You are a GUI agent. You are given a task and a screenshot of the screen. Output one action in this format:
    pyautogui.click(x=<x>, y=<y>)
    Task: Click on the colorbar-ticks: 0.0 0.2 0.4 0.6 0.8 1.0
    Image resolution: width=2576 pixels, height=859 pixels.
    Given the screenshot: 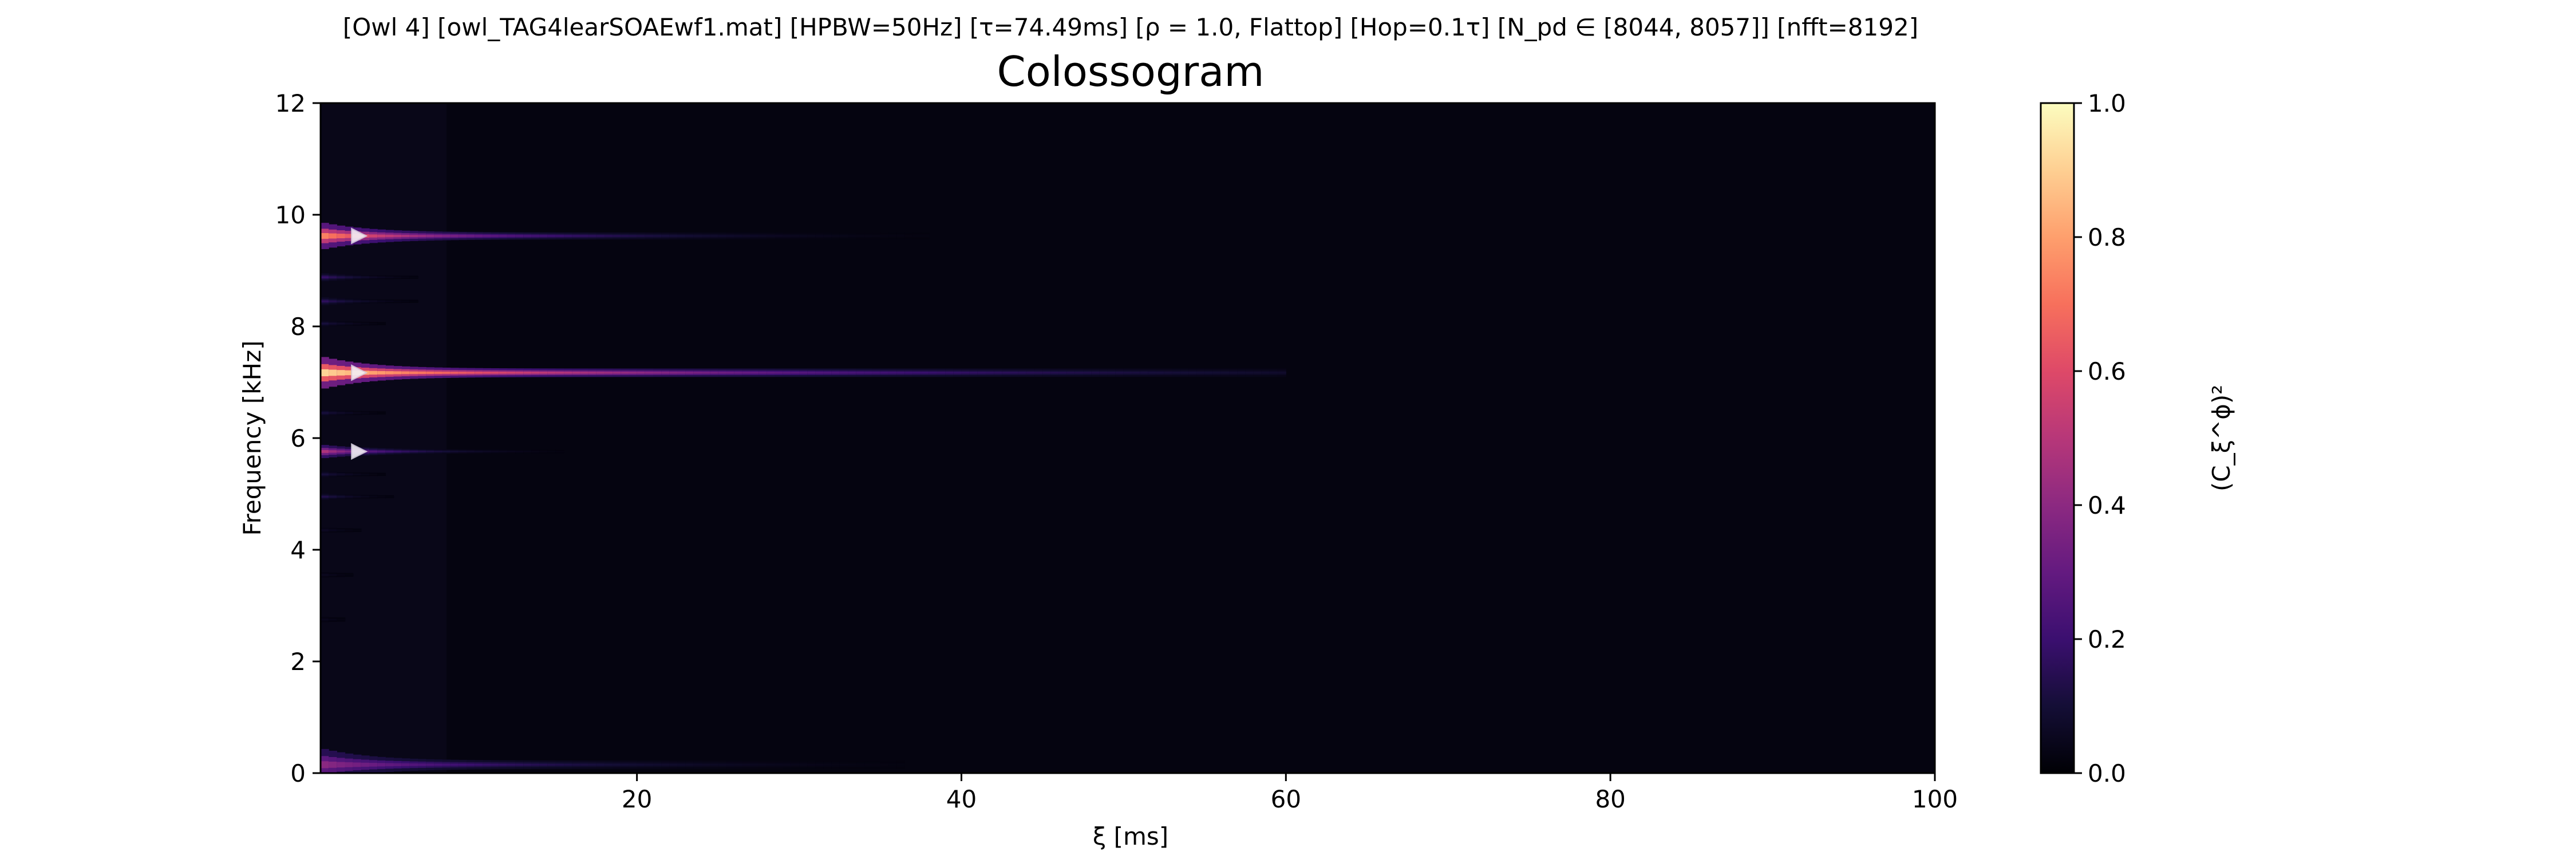 What is the action you would take?
    pyautogui.click(x=2100, y=438)
    